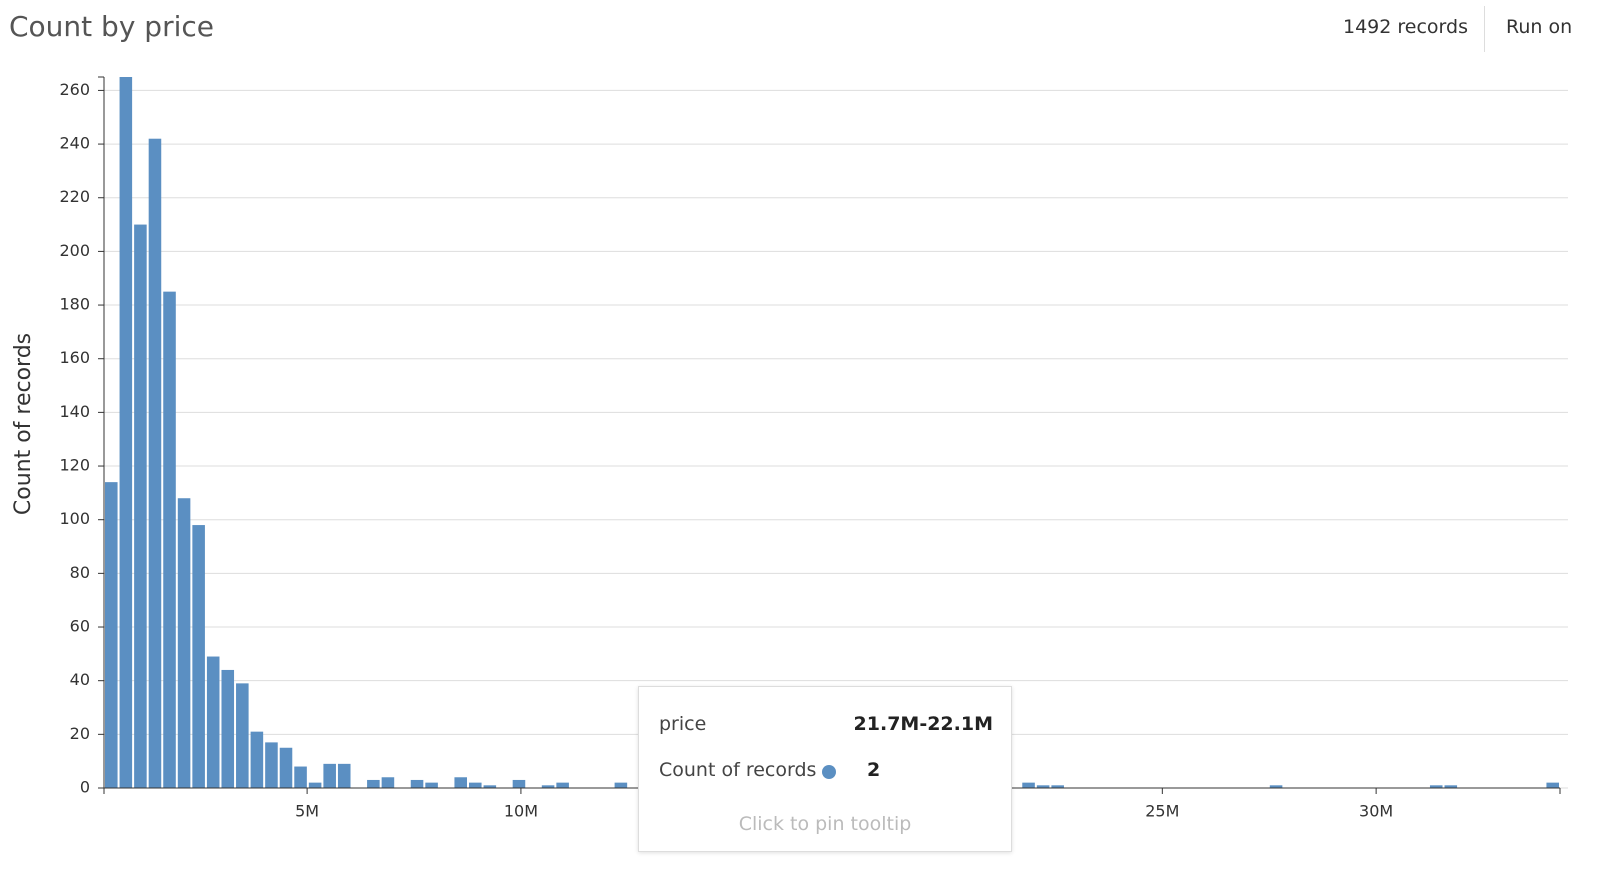 The image size is (1600, 878). What do you see at coordinates (829, 772) in the screenshot?
I see `tooltip-dot` at bounding box center [829, 772].